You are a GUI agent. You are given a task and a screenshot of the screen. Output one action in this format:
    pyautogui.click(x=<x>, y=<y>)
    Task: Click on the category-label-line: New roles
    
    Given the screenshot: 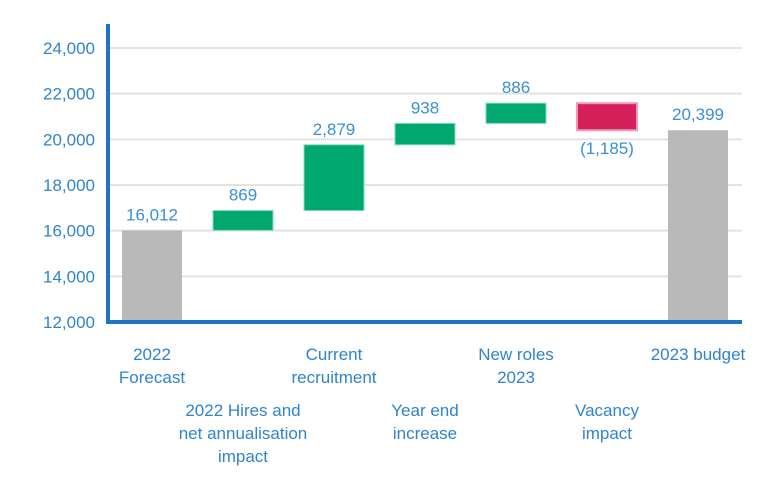 What is the action you would take?
    pyautogui.click(x=516, y=354)
    